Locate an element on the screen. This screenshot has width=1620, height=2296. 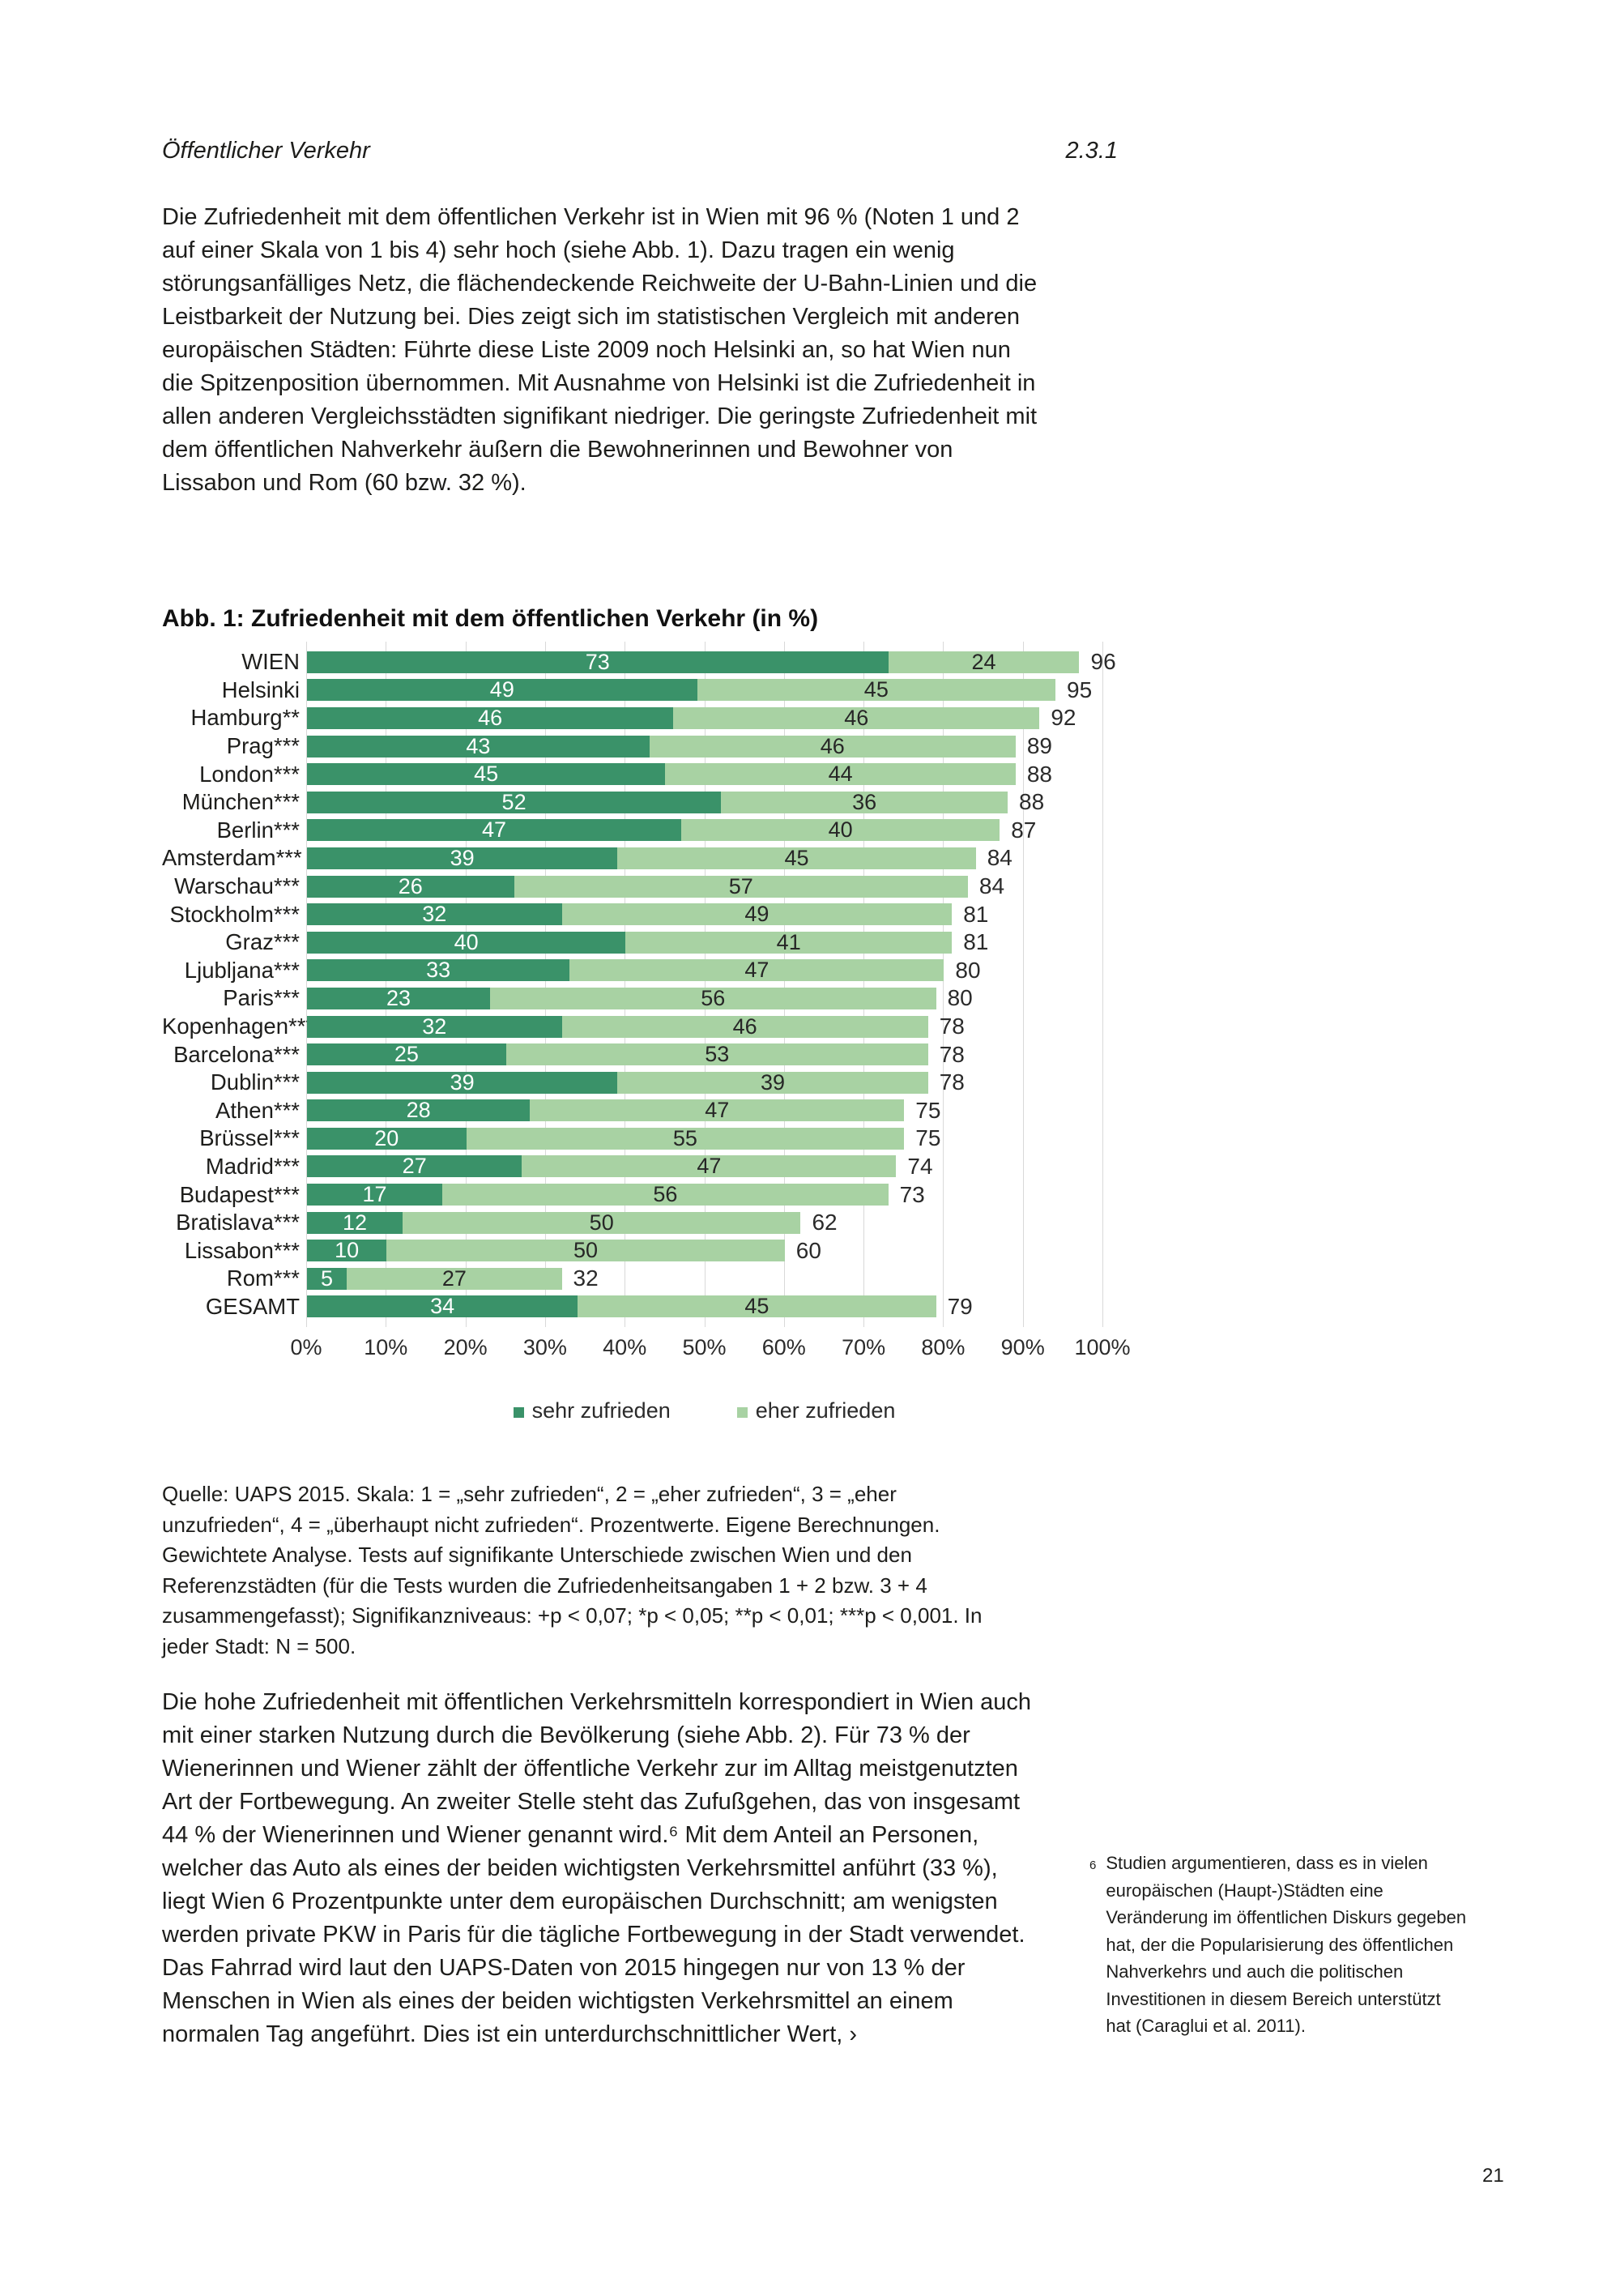
x-axis-tick-label: 70% is located at coordinates (864, 1348).